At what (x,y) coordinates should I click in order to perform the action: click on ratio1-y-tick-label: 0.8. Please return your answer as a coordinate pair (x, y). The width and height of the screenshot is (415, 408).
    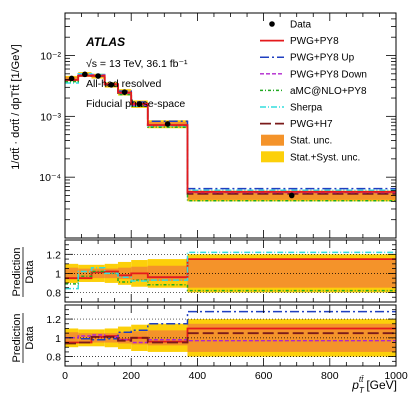
    Looking at the image, I should click on (53, 293).